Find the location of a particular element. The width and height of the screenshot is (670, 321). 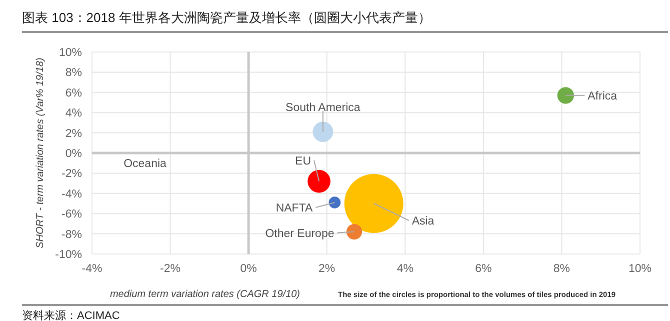

y-tick-label: 0% is located at coordinates (73, 154).